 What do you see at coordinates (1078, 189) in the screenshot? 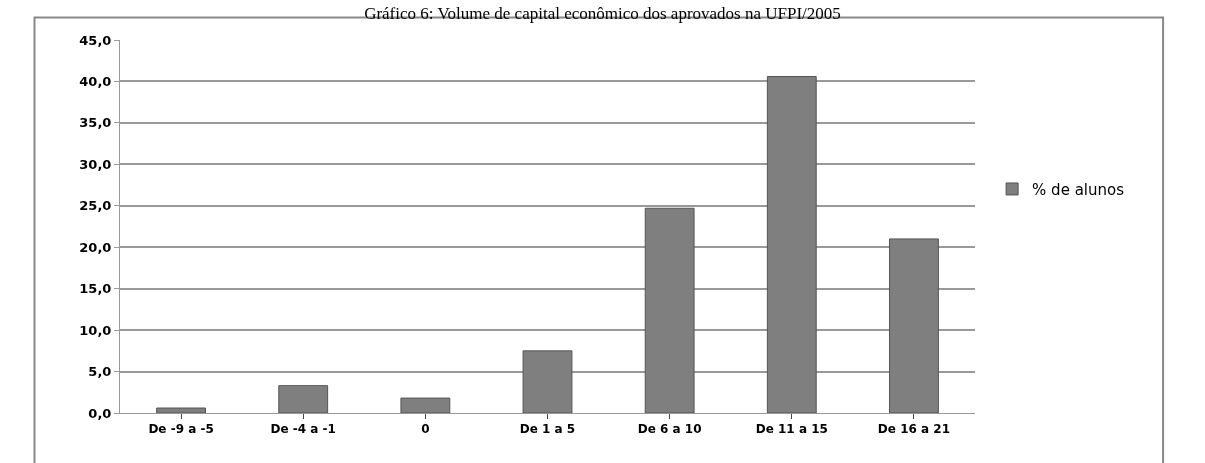
I see `legend-label: % de alunos` at bounding box center [1078, 189].